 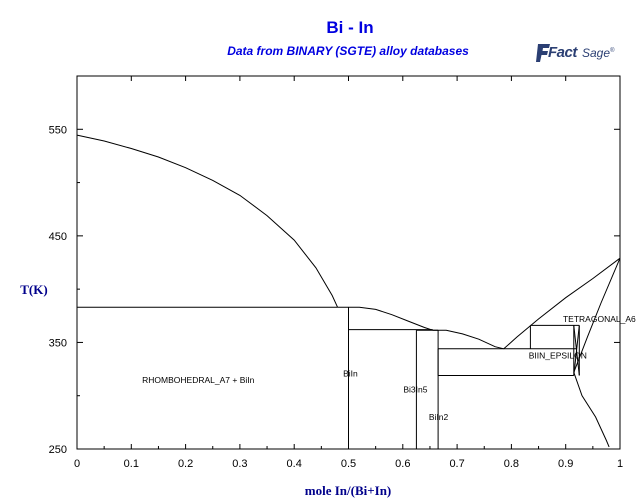 I want to click on factsage-logo: Fact Sage®, so click(x=578, y=57).